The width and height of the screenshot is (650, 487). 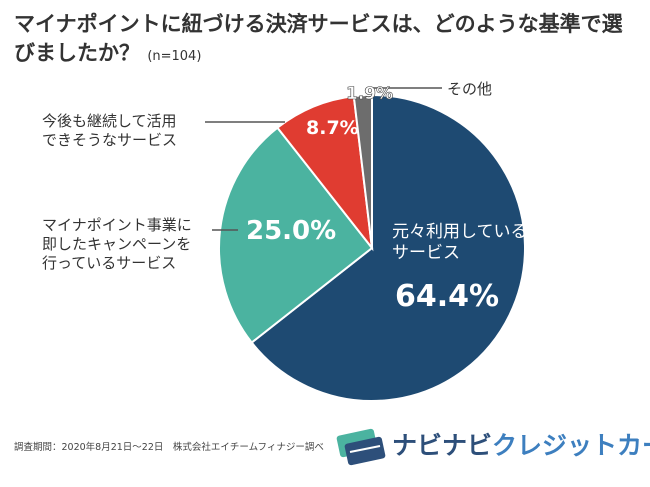 I want to click on leader-lines, so click(x=323, y=159).